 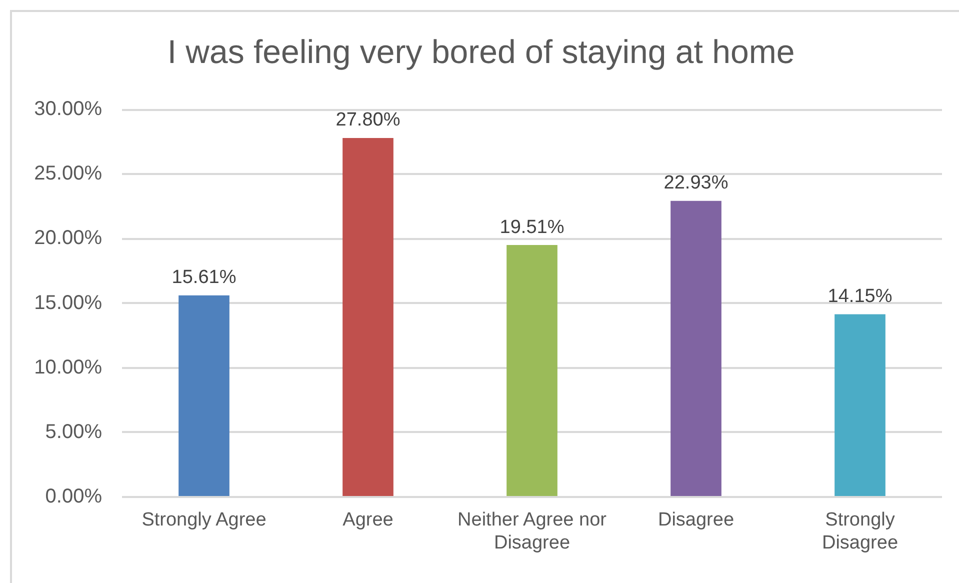 What do you see at coordinates (68, 238) in the screenshot?
I see `y-tick-label: 20.00%` at bounding box center [68, 238].